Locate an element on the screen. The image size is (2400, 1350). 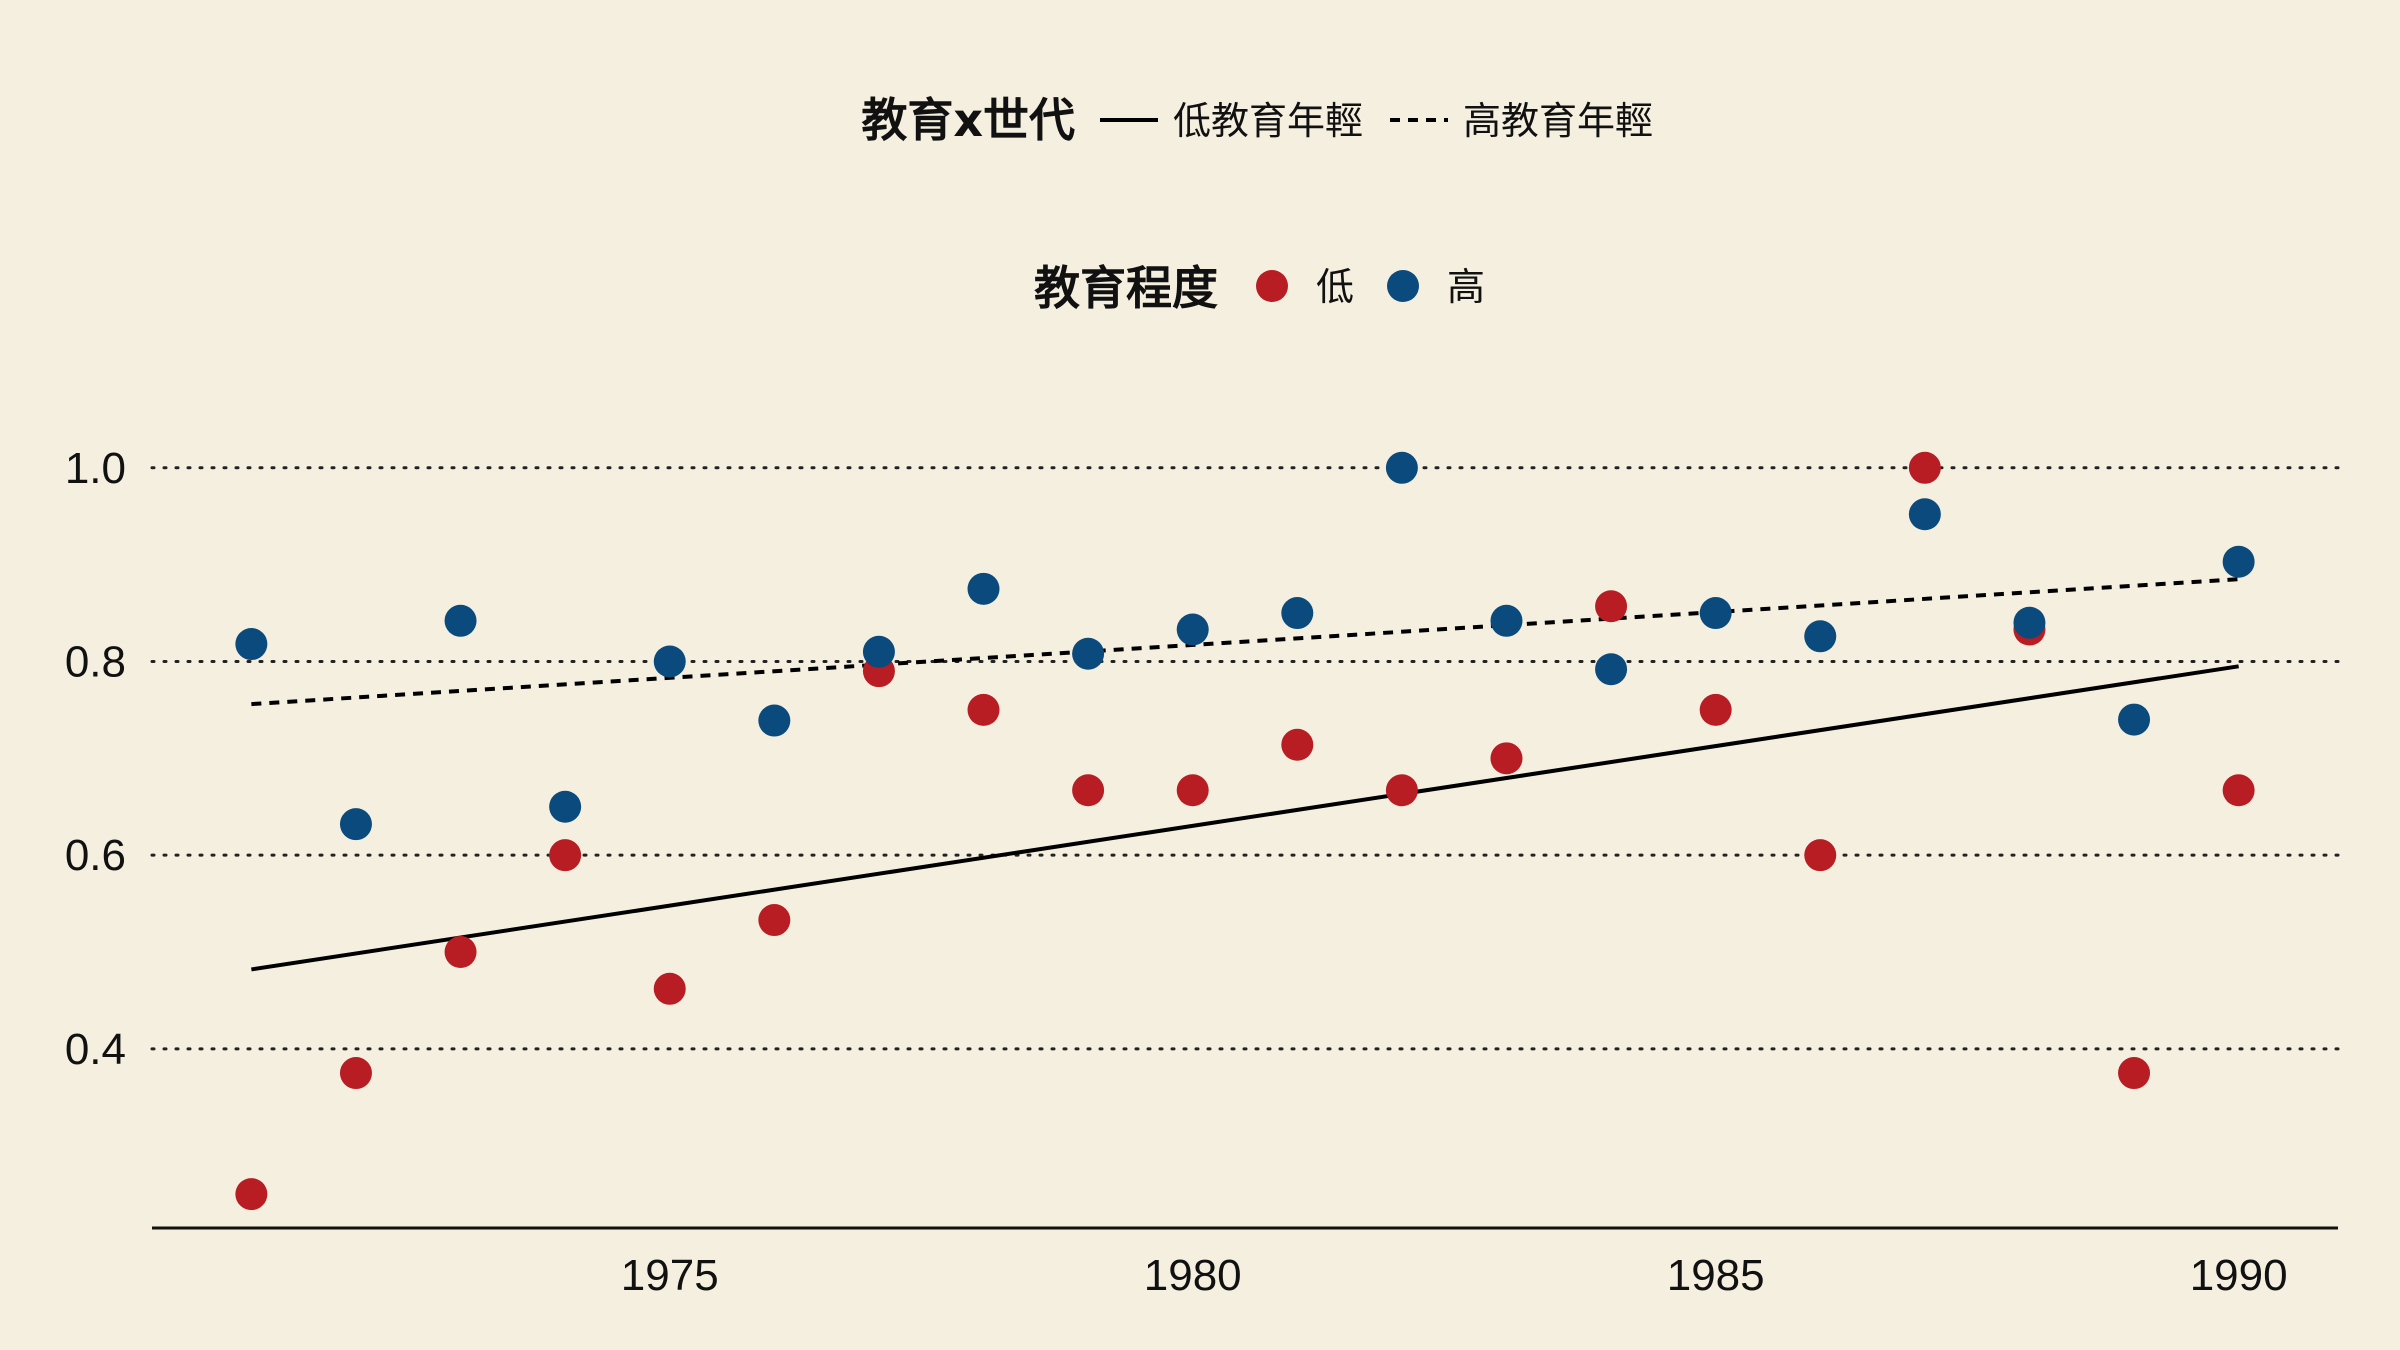
x-tick-label: 1980 is located at coordinates (1193, 1275).